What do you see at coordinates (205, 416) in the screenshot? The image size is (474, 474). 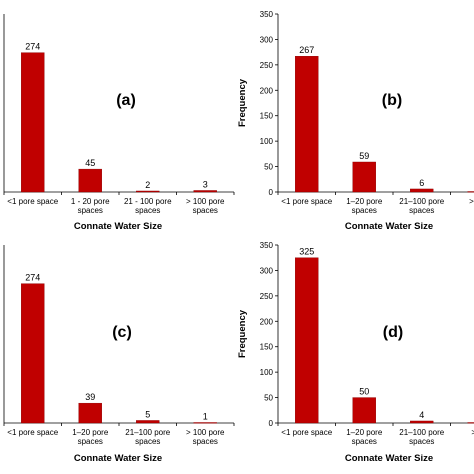 I see `data-label: 1` at bounding box center [205, 416].